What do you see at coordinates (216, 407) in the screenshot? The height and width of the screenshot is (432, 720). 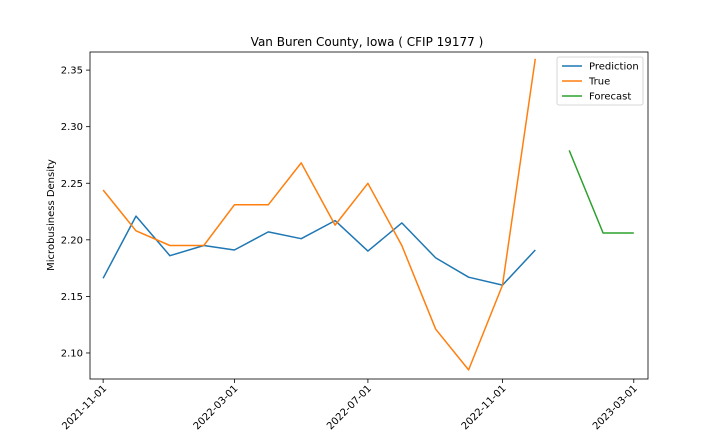 I see `x-tick-label: 2022-03-01` at bounding box center [216, 407].